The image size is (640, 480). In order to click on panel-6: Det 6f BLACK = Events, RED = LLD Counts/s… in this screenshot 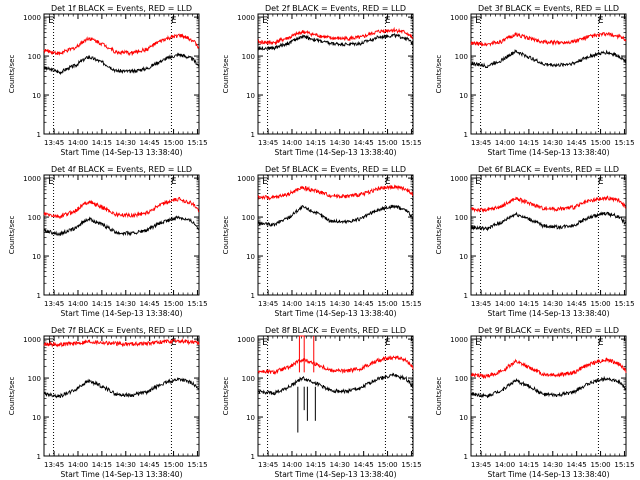, I will do `click(535, 241)`.